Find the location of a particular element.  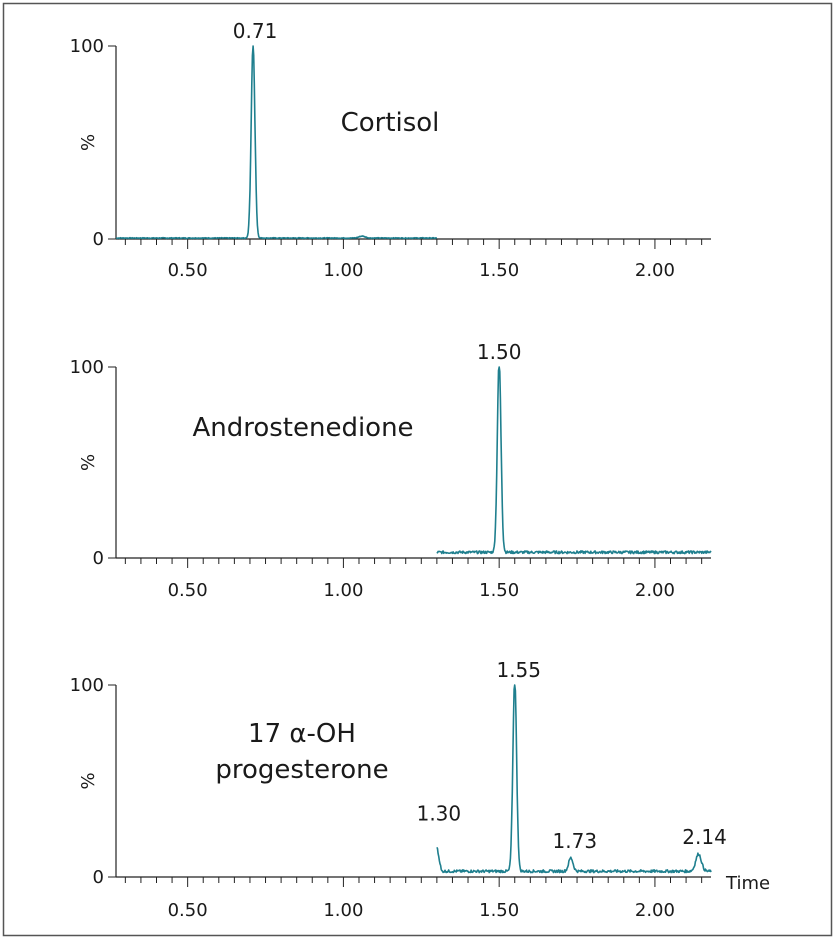

peak-label: 1.73 is located at coordinates (575, 841).